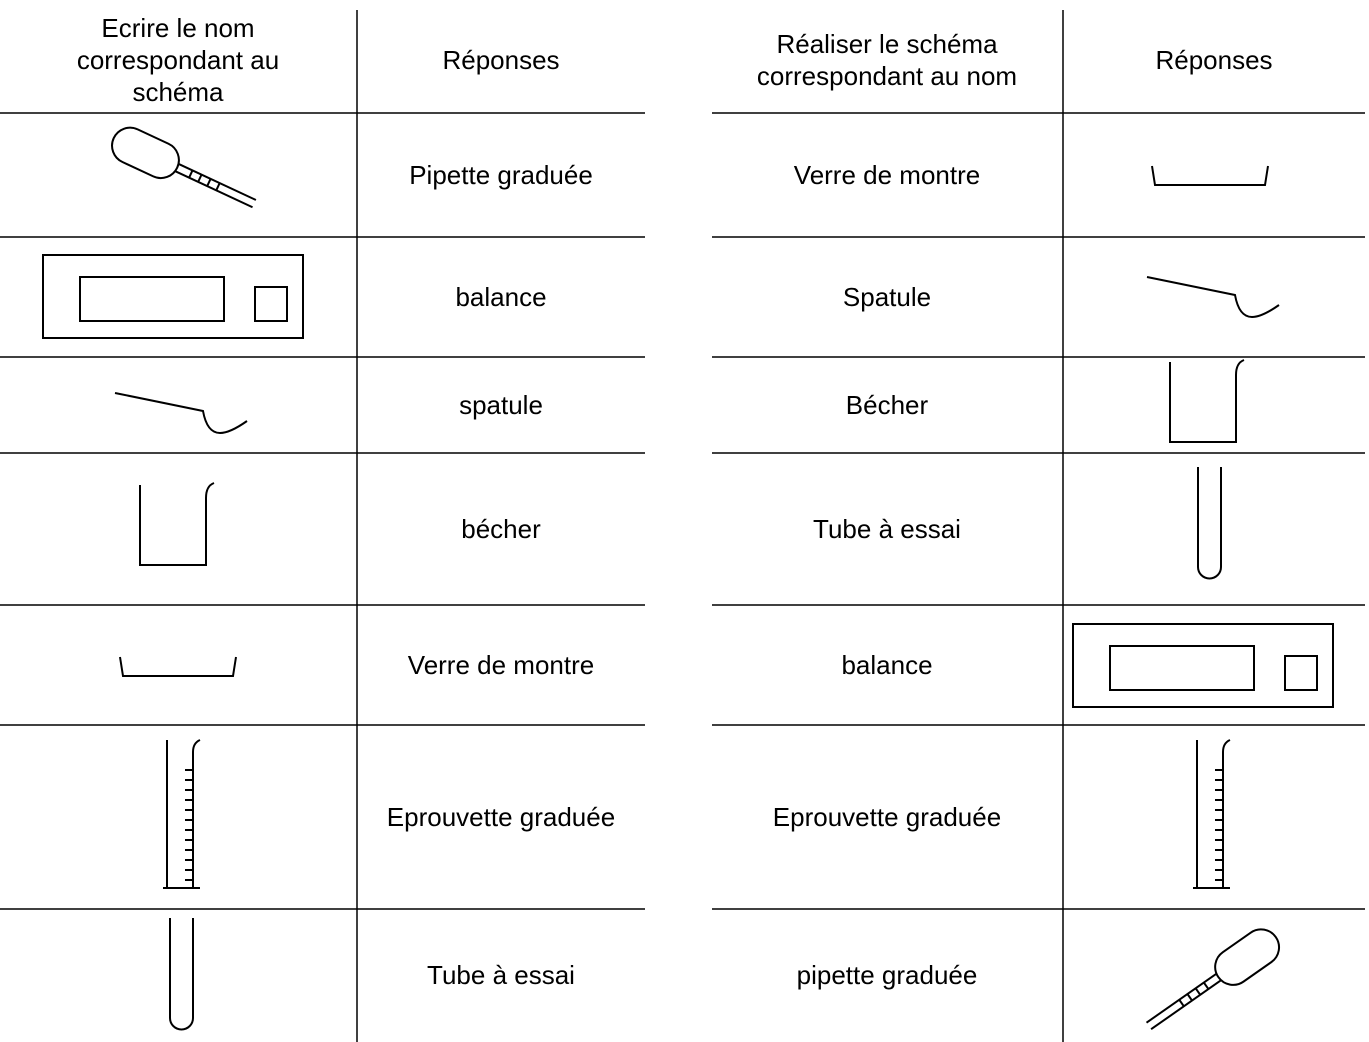 The width and height of the screenshot is (1369, 1042). I want to click on row-text: Spatule, so click(887, 297).